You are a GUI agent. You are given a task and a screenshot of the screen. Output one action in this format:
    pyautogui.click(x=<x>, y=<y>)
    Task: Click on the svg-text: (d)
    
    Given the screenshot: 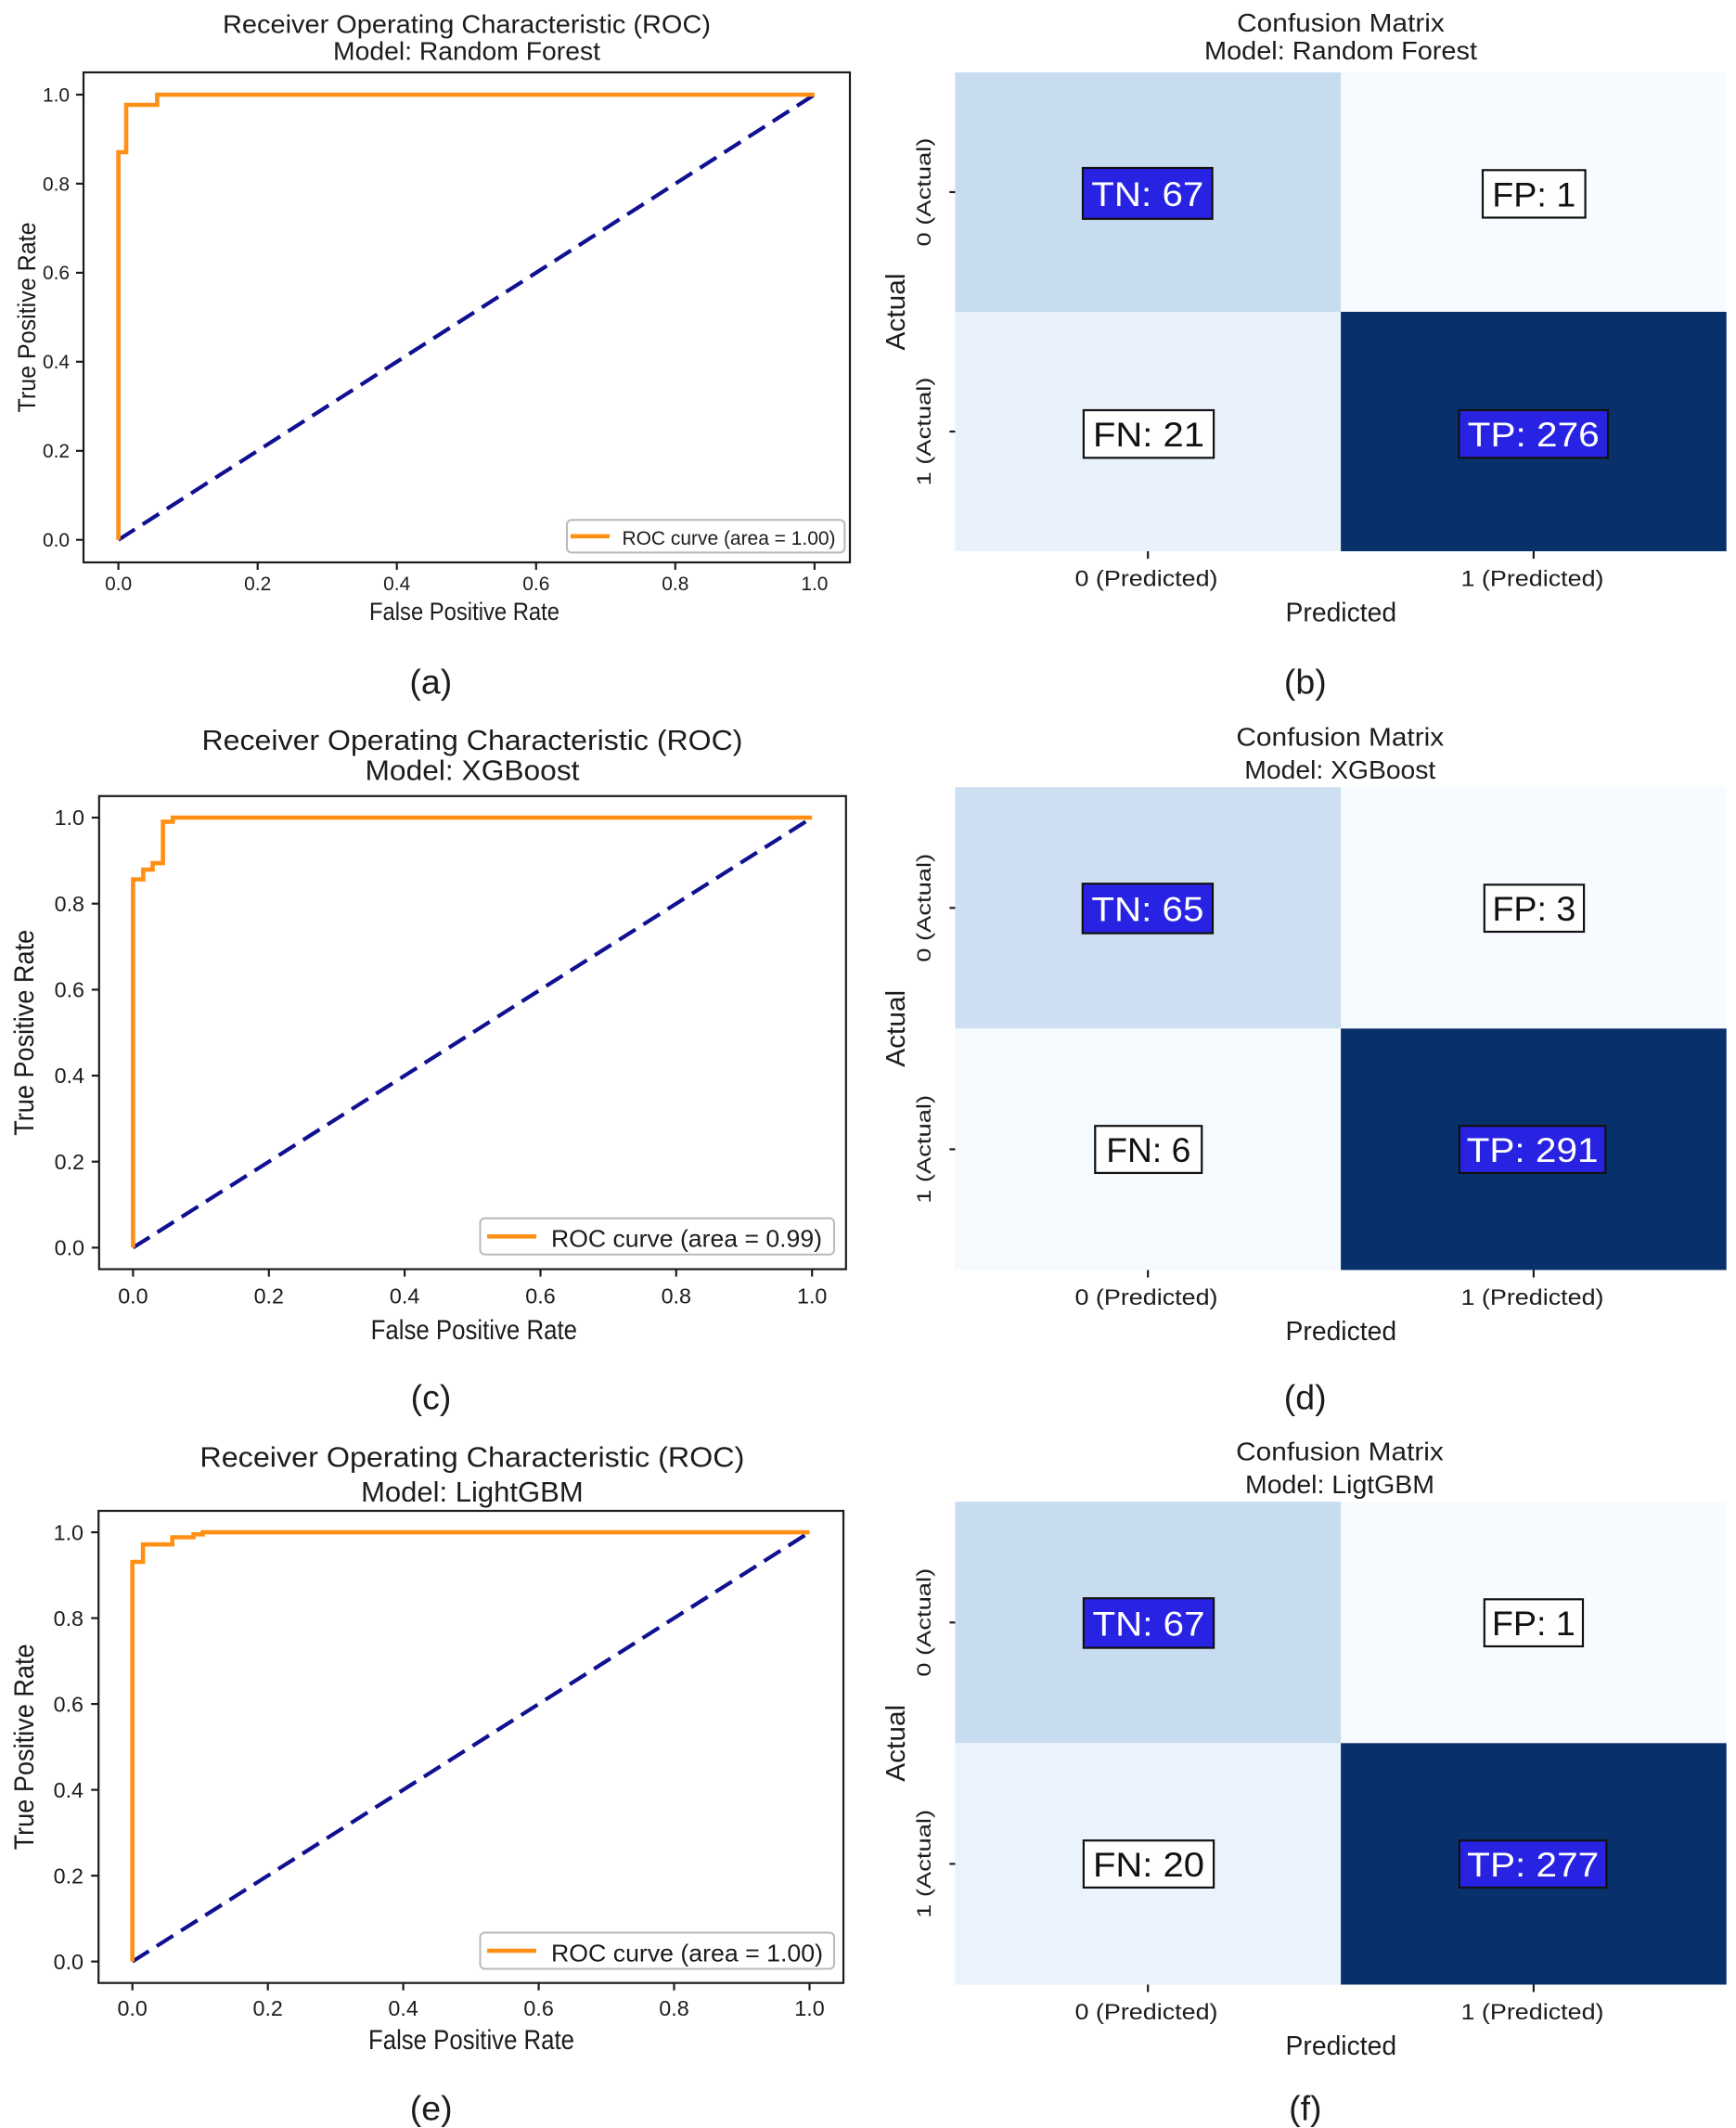 What is the action you would take?
    pyautogui.click(x=1305, y=1398)
    